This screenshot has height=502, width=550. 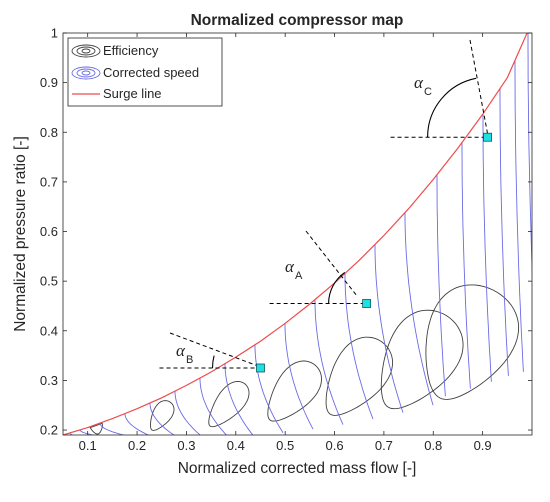 What do you see at coordinates (131, 50) in the screenshot?
I see `legend-label-efficiency: Efficiency` at bounding box center [131, 50].